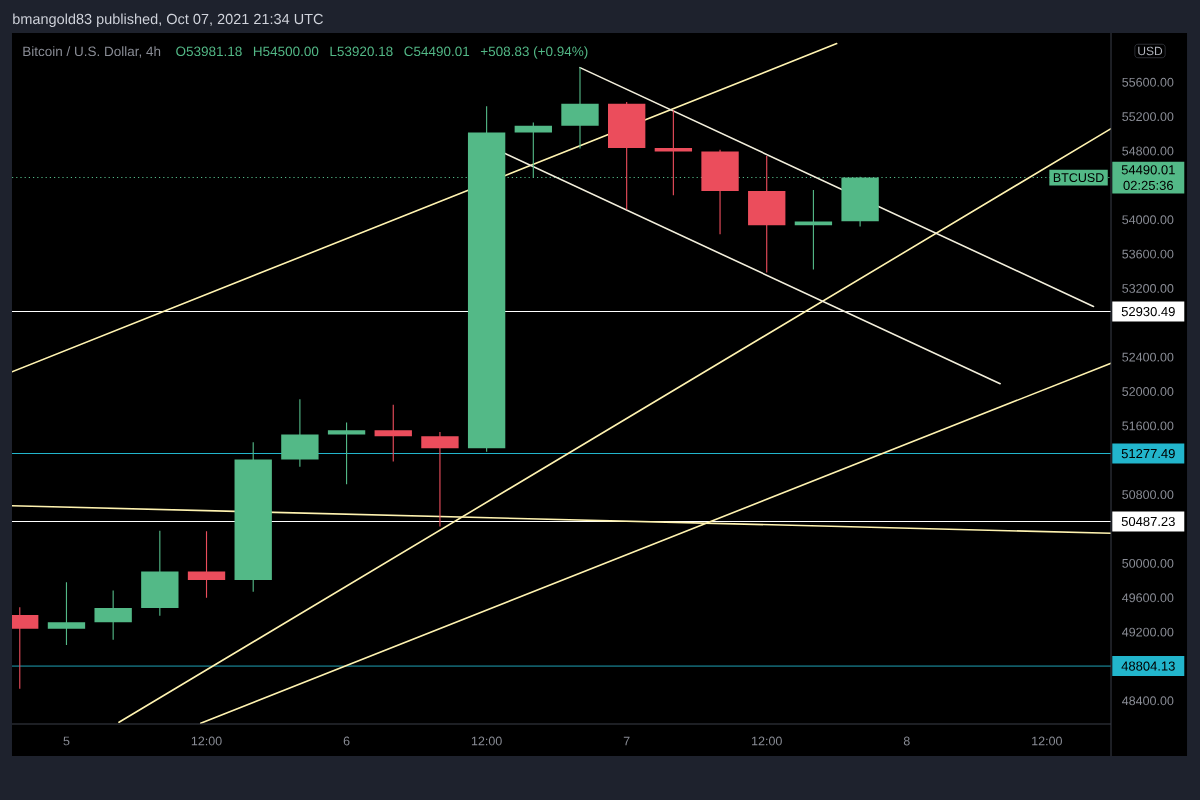  I want to click on ref-line-label: 52930.49, so click(1148, 311).